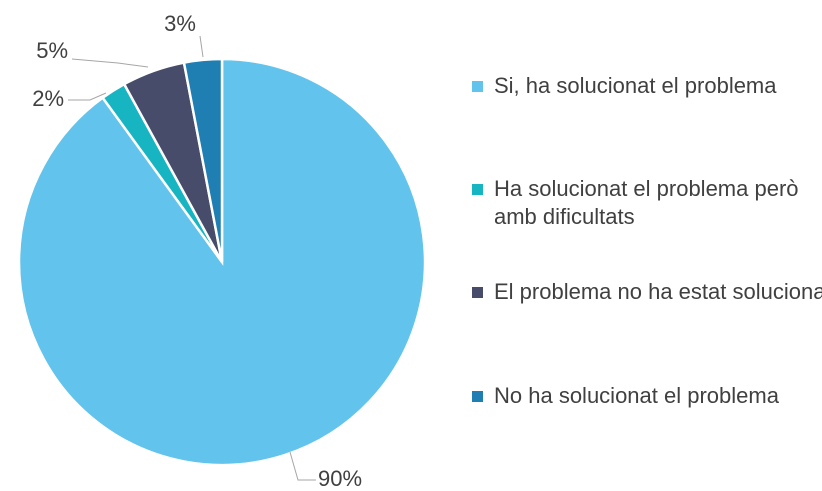  What do you see at coordinates (636, 395) in the screenshot?
I see `legend-label: No ha solucionat el problema` at bounding box center [636, 395].